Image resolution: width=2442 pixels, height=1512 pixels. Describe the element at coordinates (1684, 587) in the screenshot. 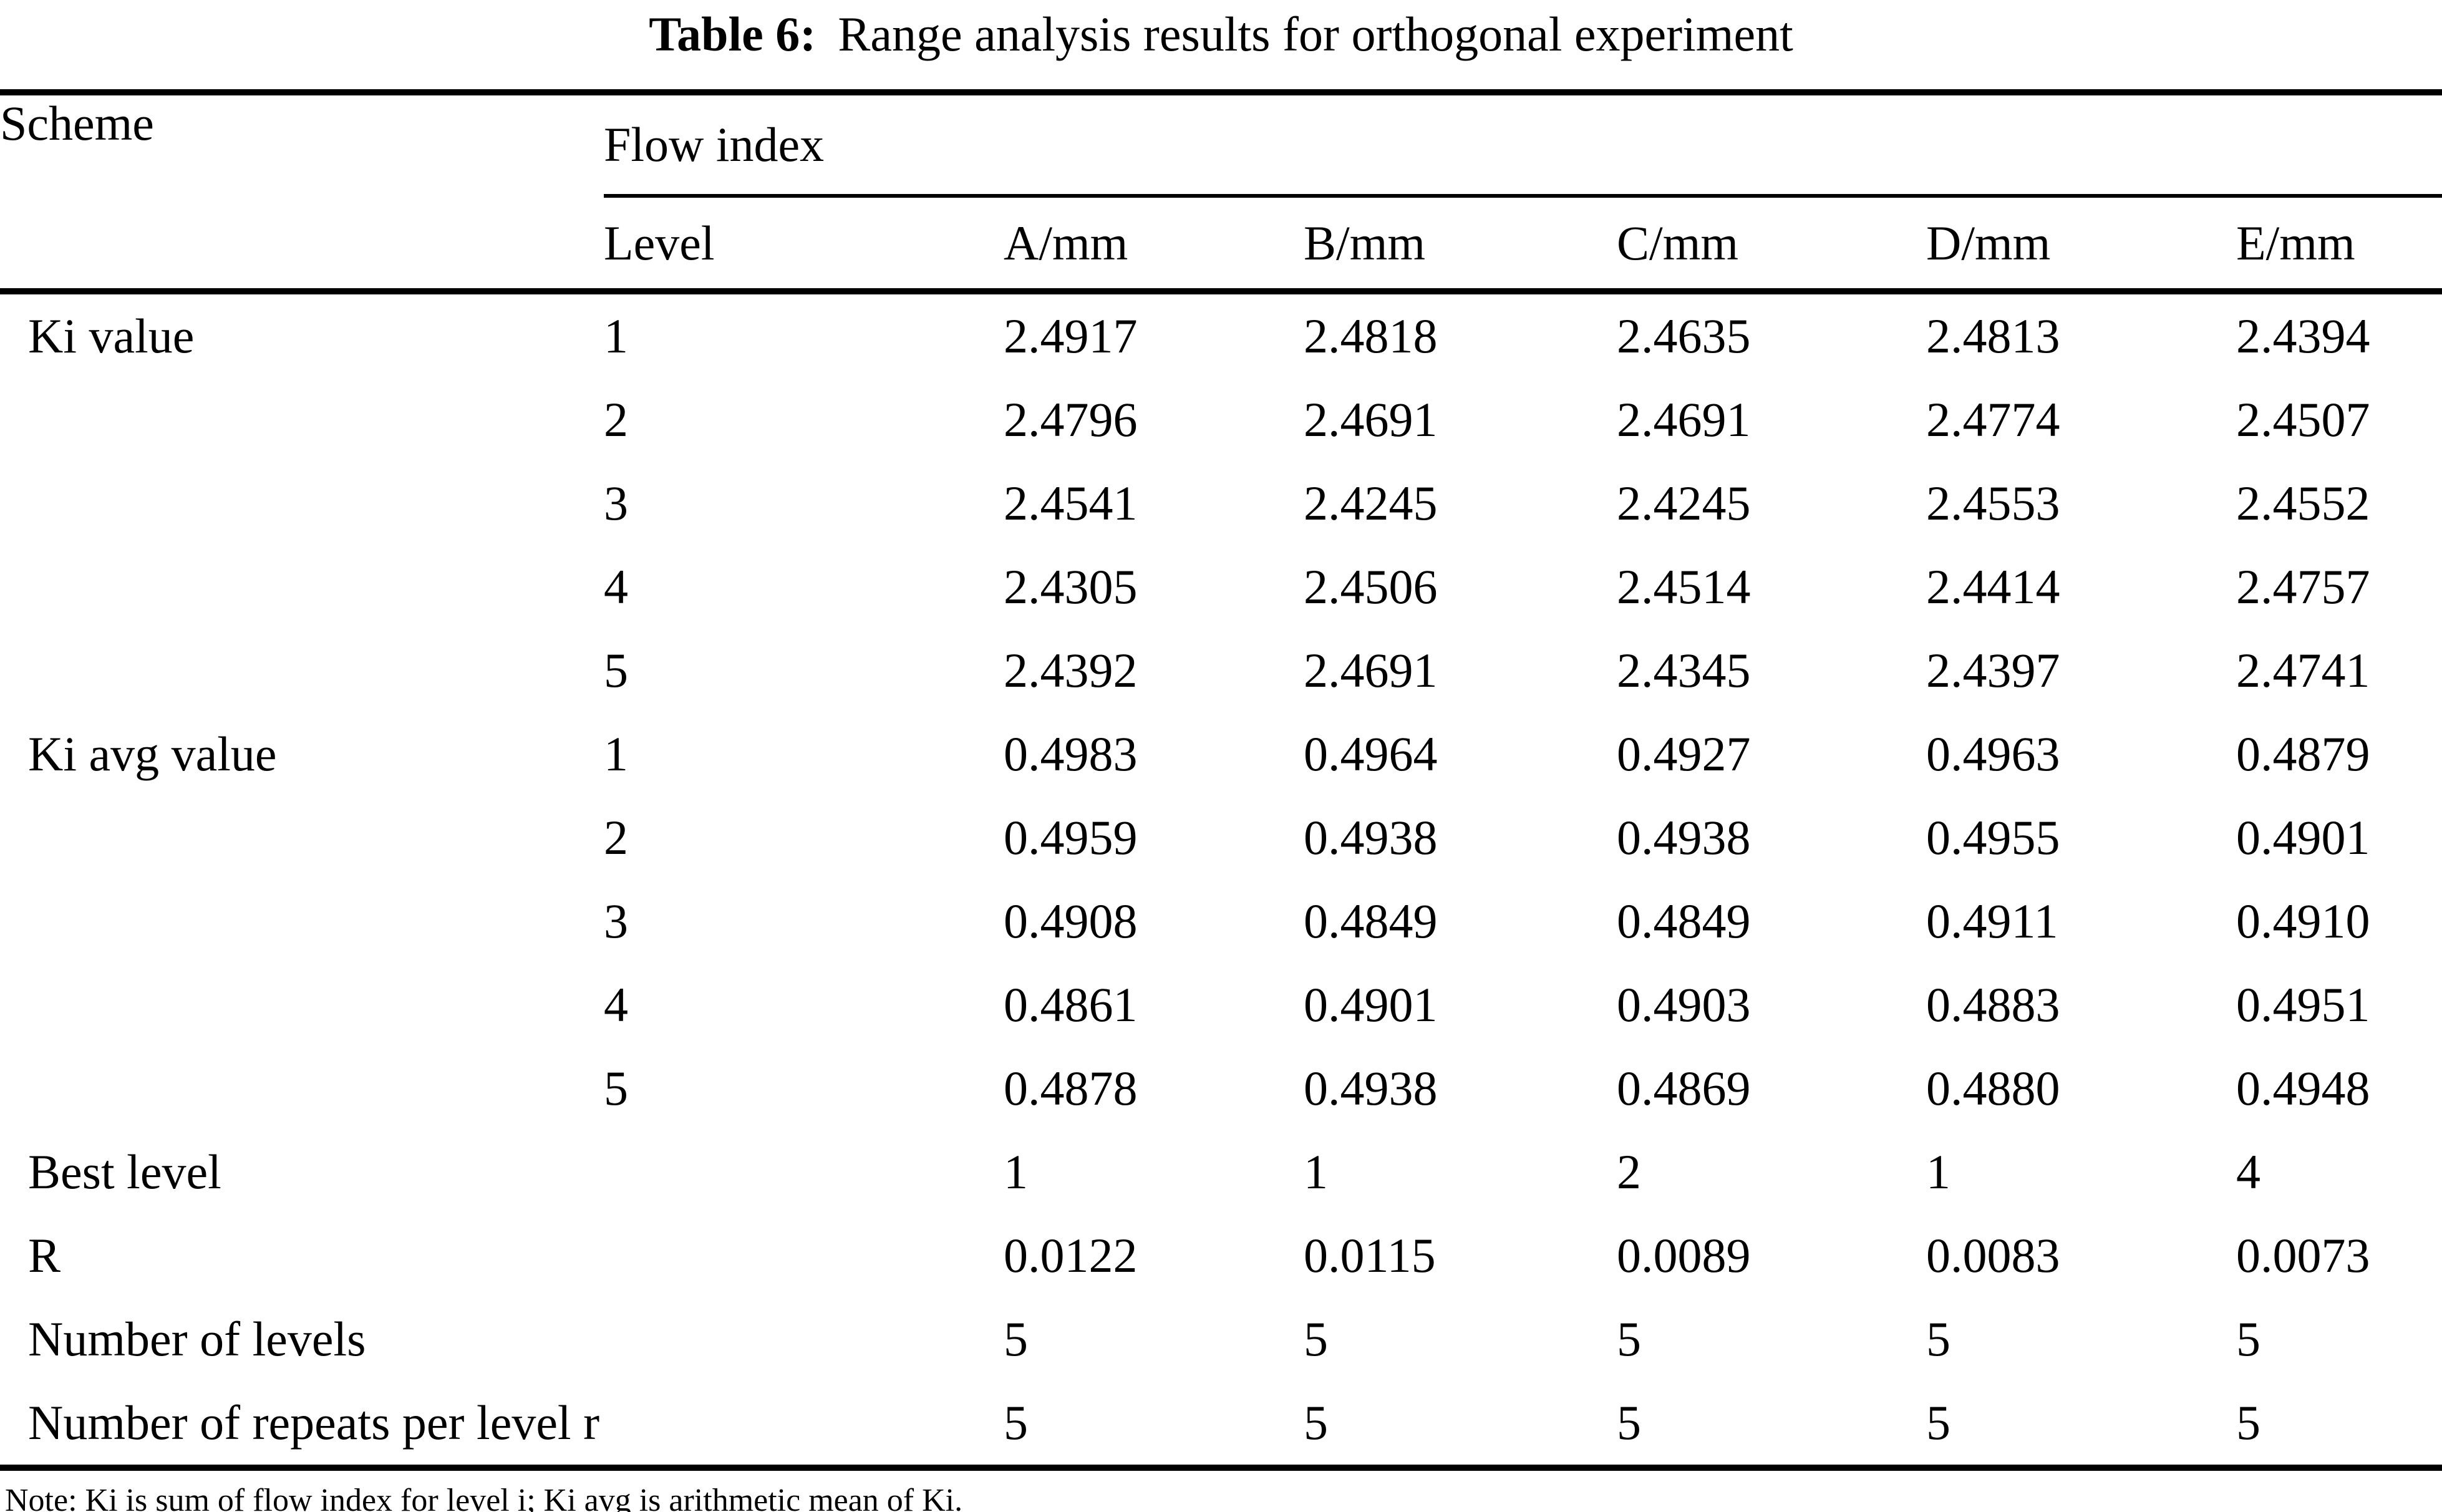

I see `value-cell-c: 2.4514` at that location.